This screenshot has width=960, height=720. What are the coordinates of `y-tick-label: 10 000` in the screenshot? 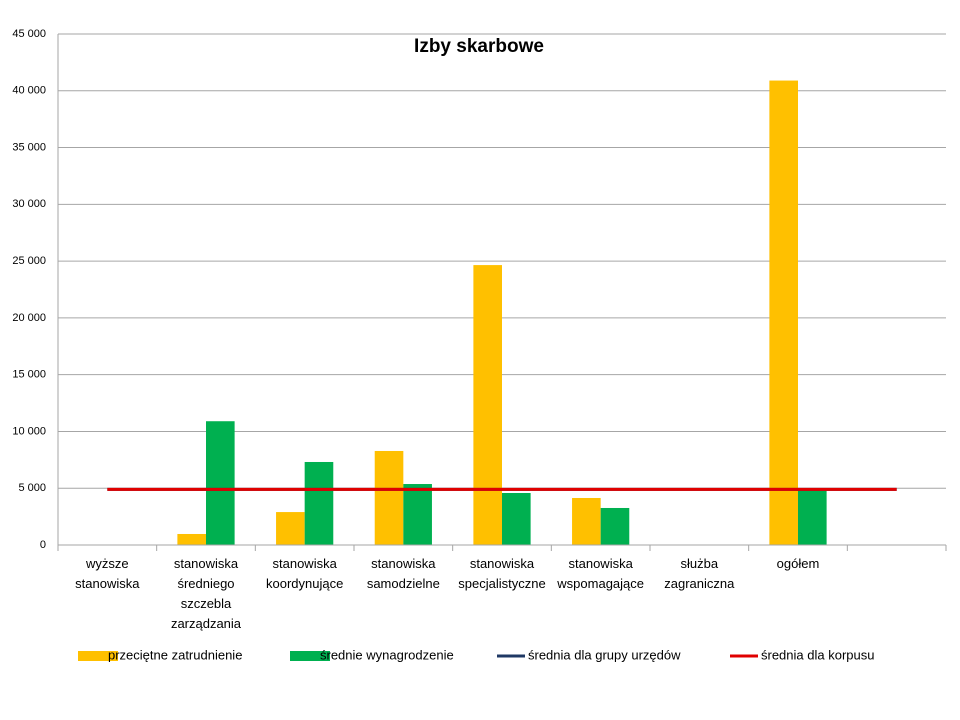 It's located at (29, 431).